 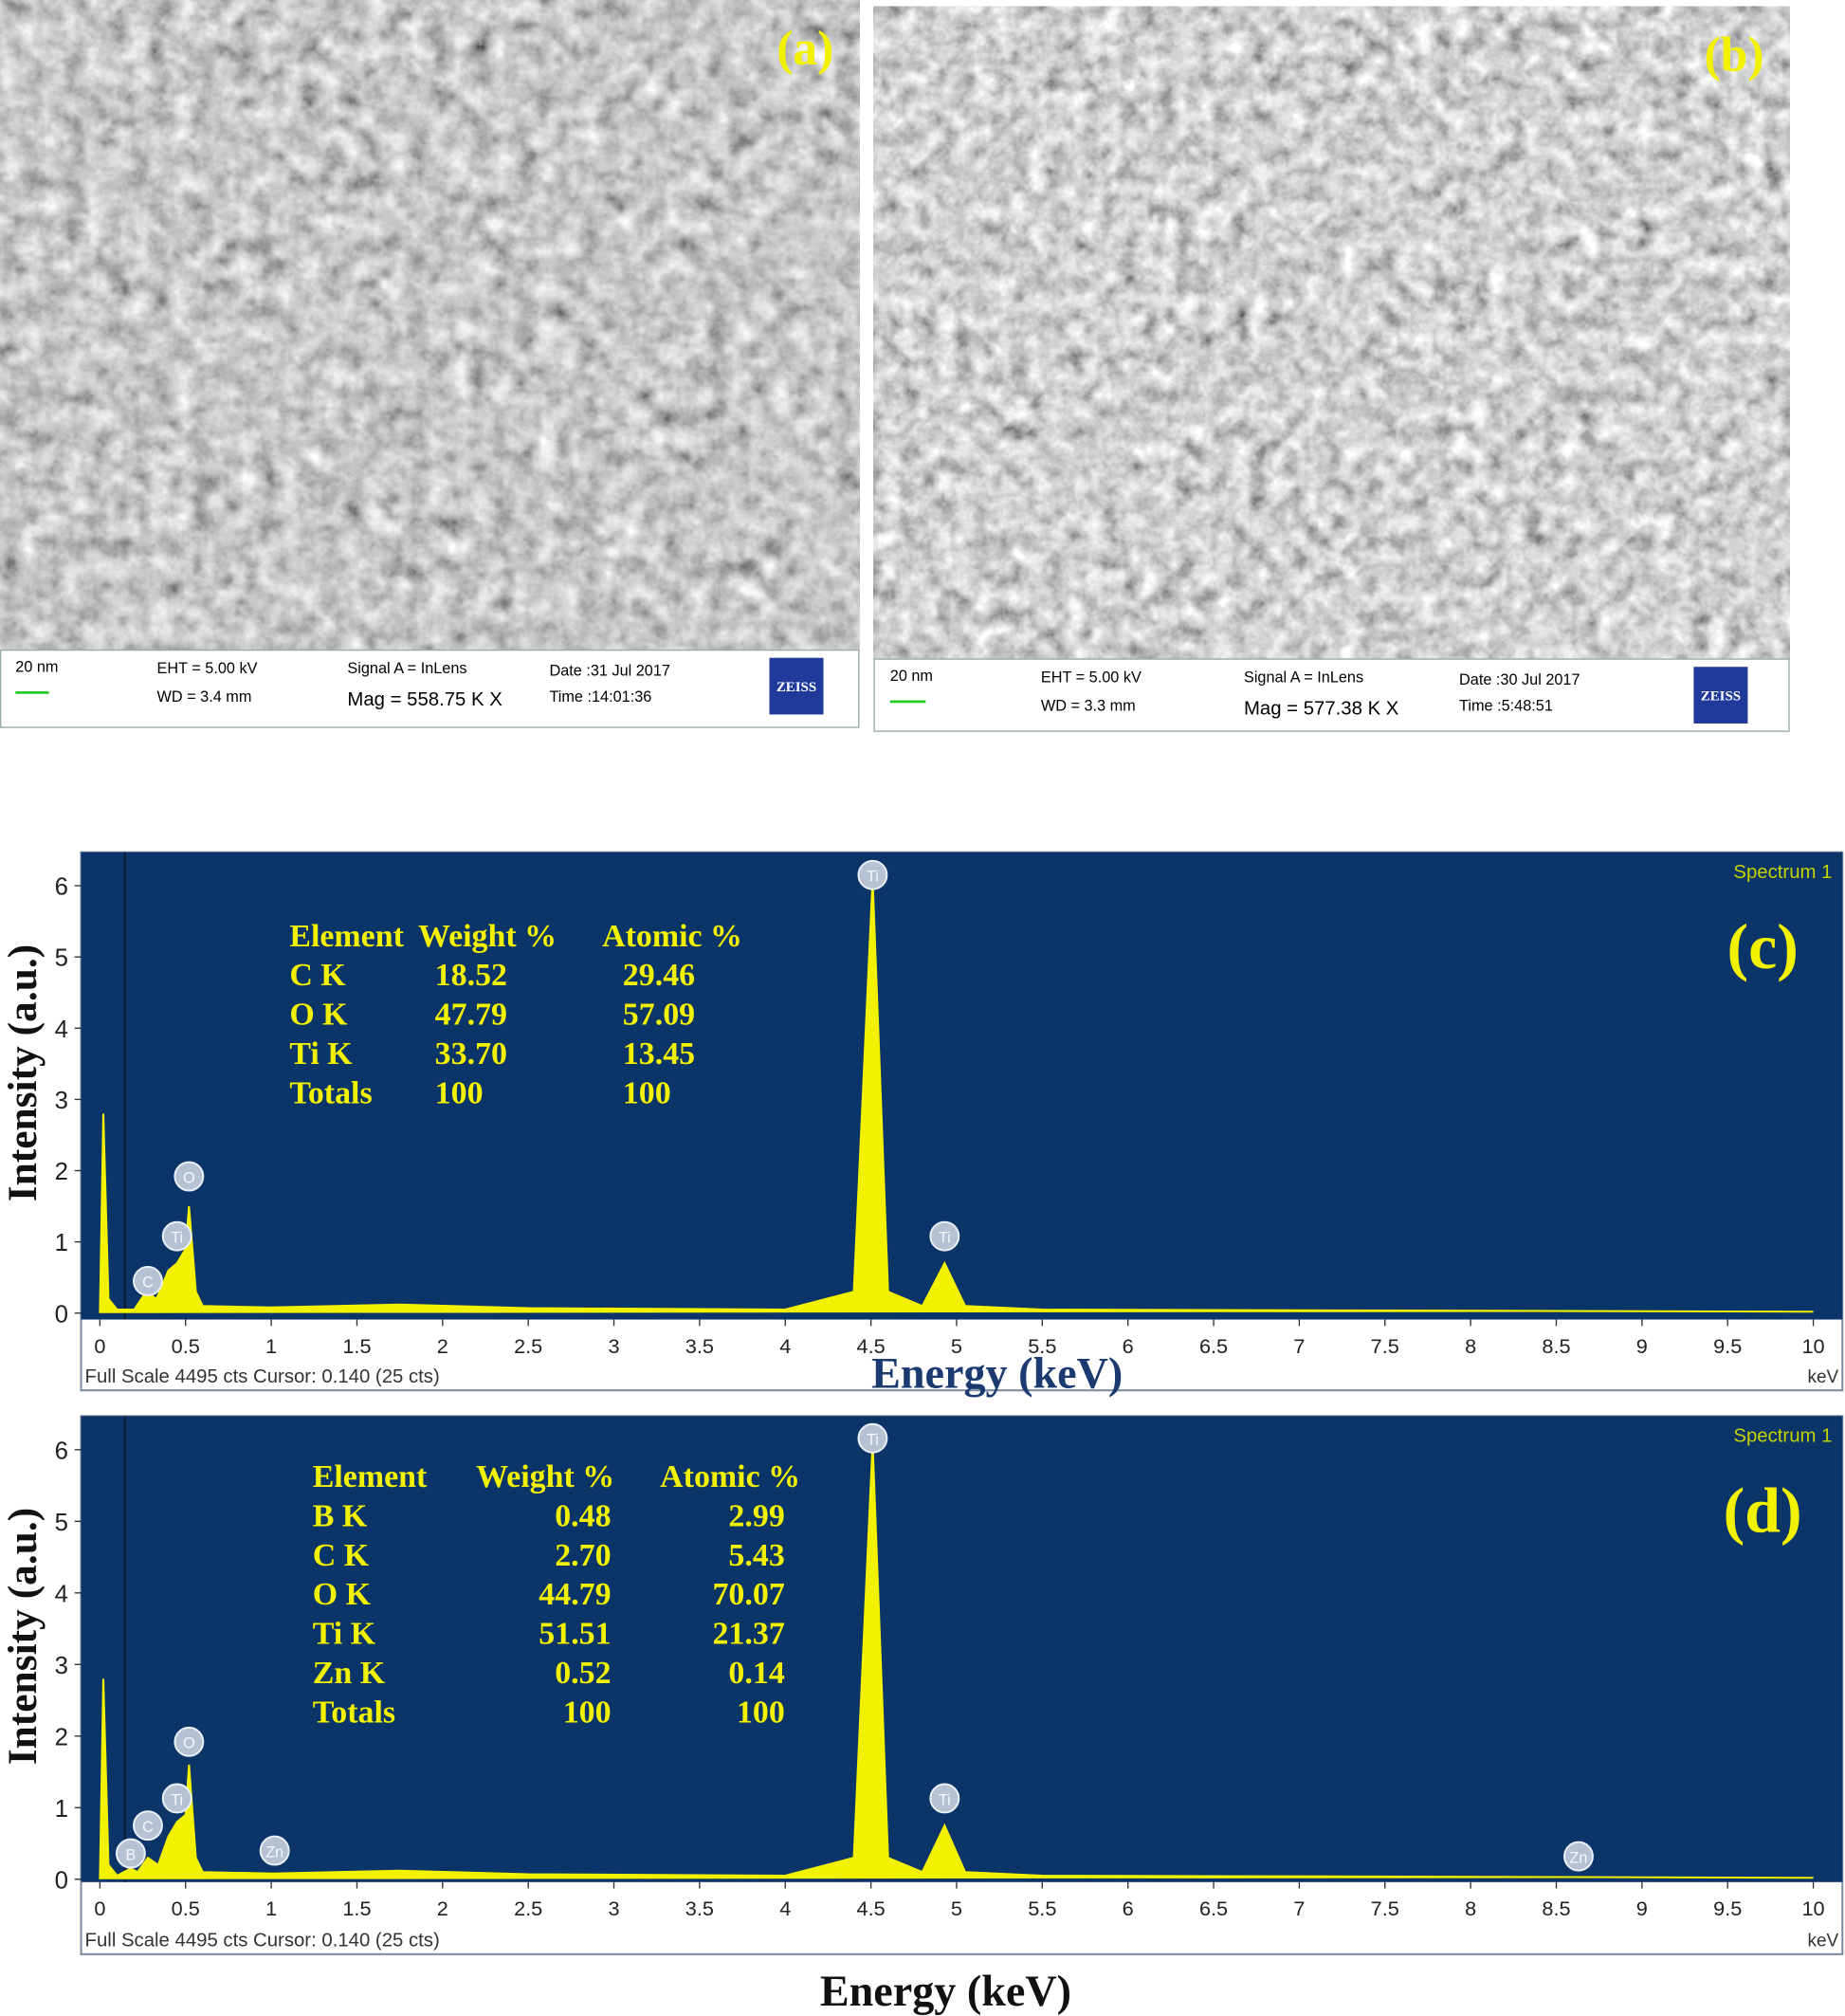 I want to click on table-cell: 51.51, so click(x=575, y=1634).